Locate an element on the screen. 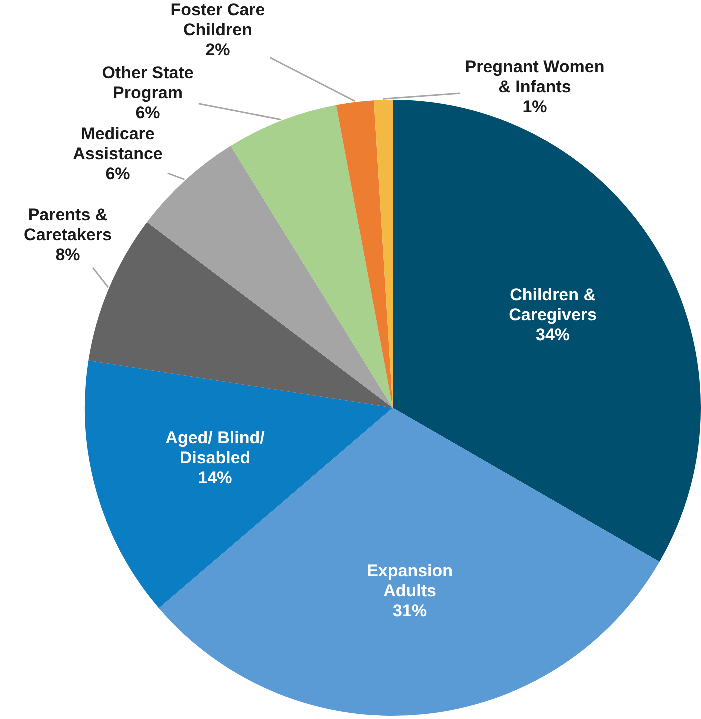 This screenshot has height=719, width=701. data-label: 14% is located at coordinates (215, 478).